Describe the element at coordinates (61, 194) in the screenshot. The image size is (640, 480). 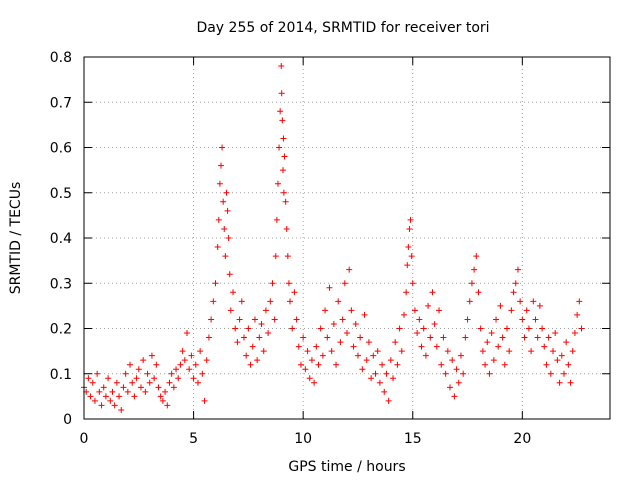
I see `y-tick-label: 0.5` at that location.